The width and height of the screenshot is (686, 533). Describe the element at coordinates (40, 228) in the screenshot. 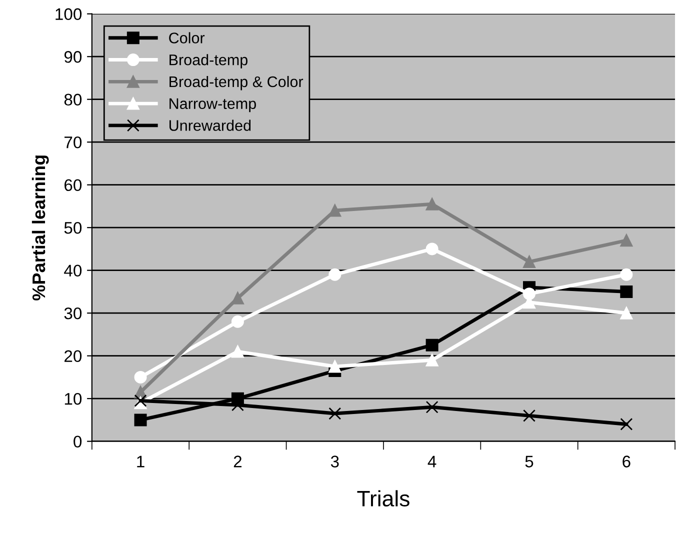

I see `y-axis-title: %Partial learning` at that location.